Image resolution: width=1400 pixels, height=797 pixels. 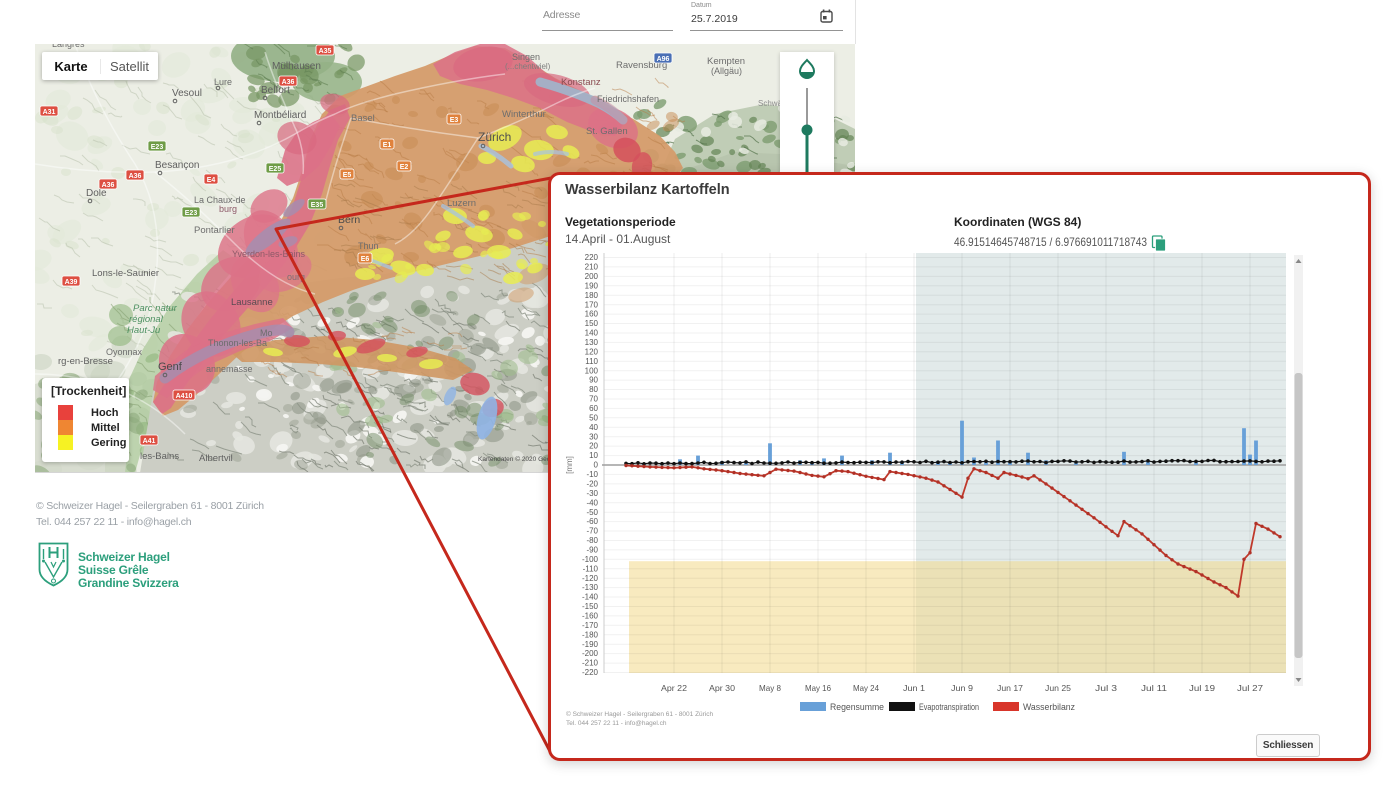 What do you see at coordinates (590, 597) in the screenshot?
I see `svg-text: -140` at bounding box center [590, 597].